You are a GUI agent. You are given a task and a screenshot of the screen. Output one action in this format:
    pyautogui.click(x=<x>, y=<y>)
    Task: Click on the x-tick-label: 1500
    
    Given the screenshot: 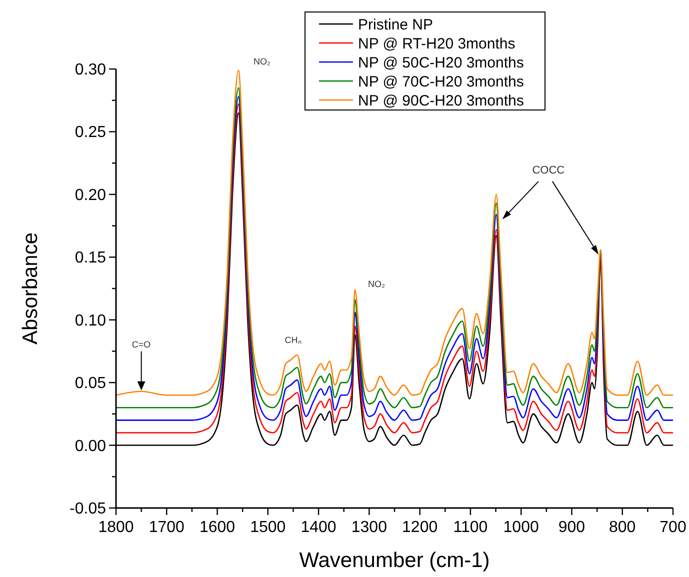 What is the action you would take?
    pyautogui.click(x=268, y=527)
    